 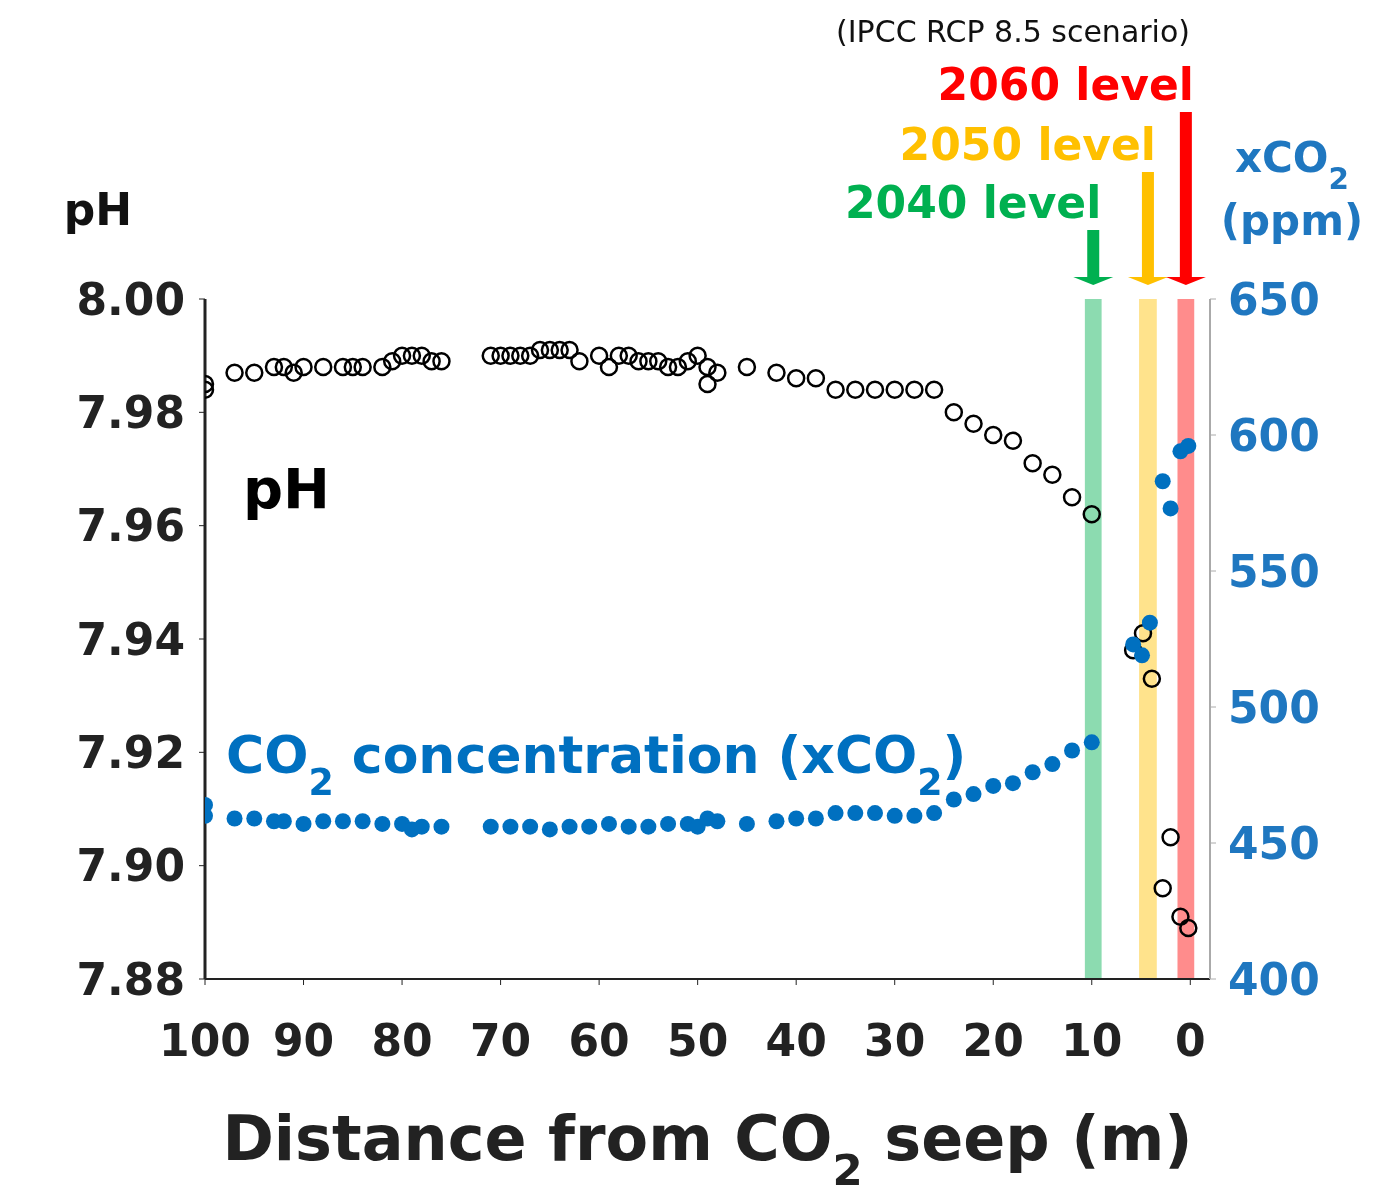 I want to click on x-tick-label: 80, so click(x=402, y=1041).